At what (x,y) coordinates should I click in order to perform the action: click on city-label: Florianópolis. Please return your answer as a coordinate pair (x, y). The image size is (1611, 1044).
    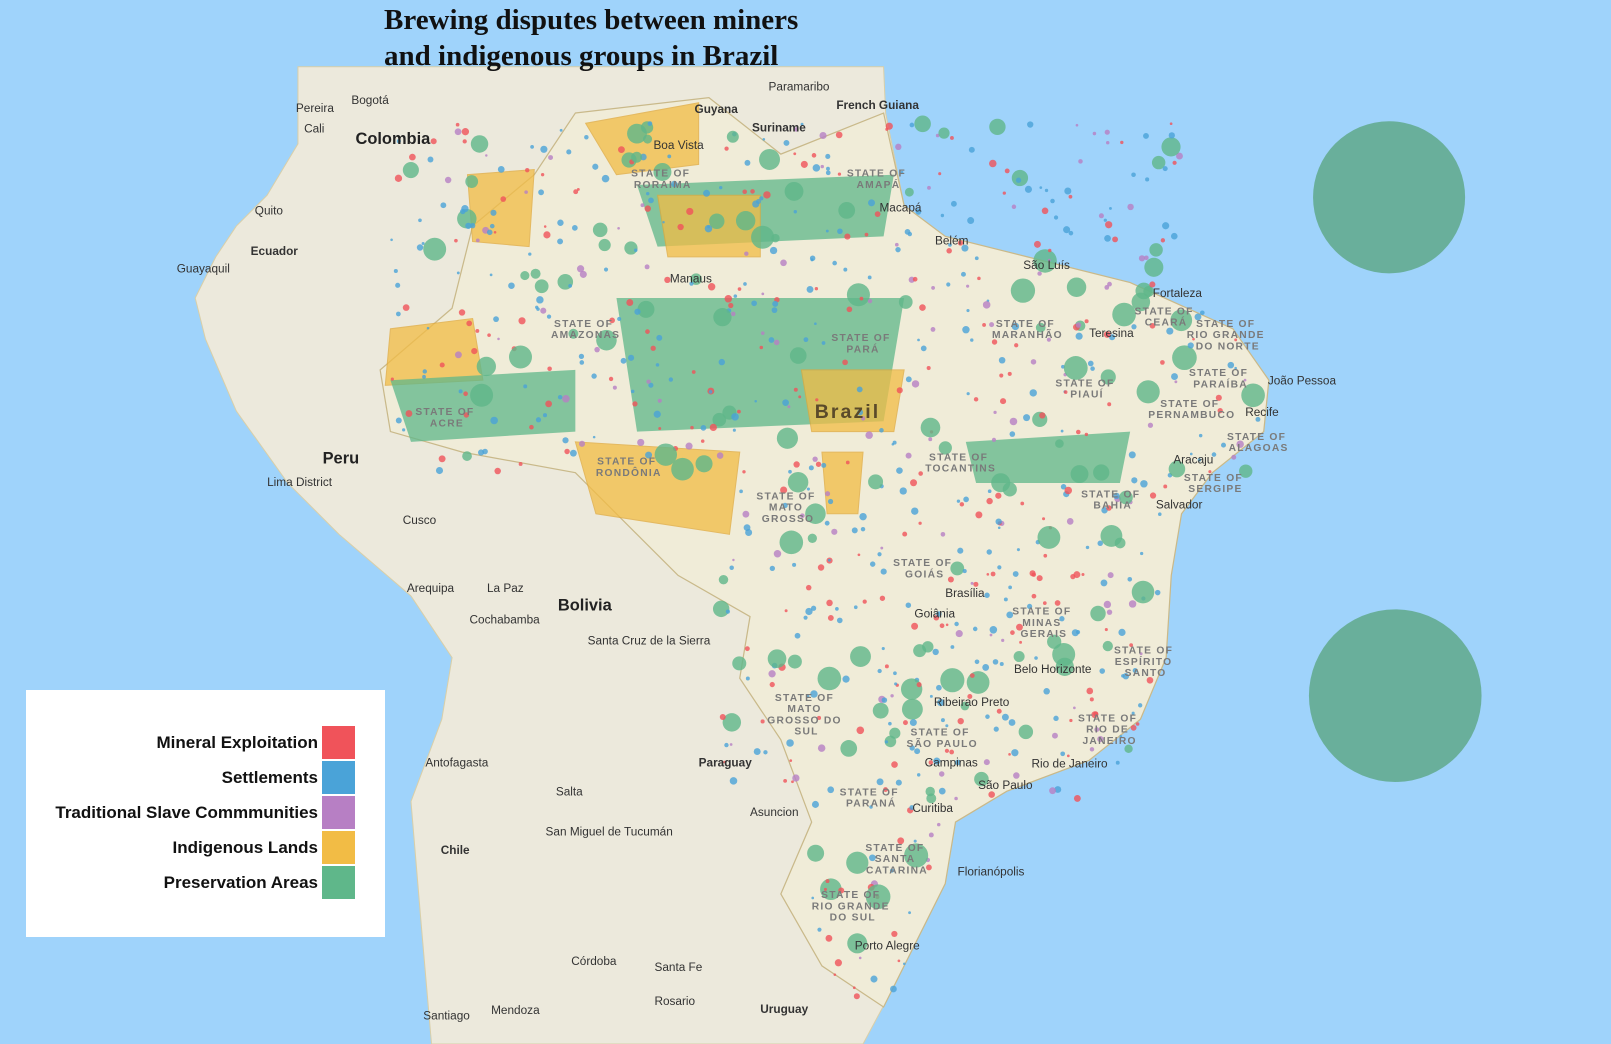
    Looking at the image, I should click on (991, 871).